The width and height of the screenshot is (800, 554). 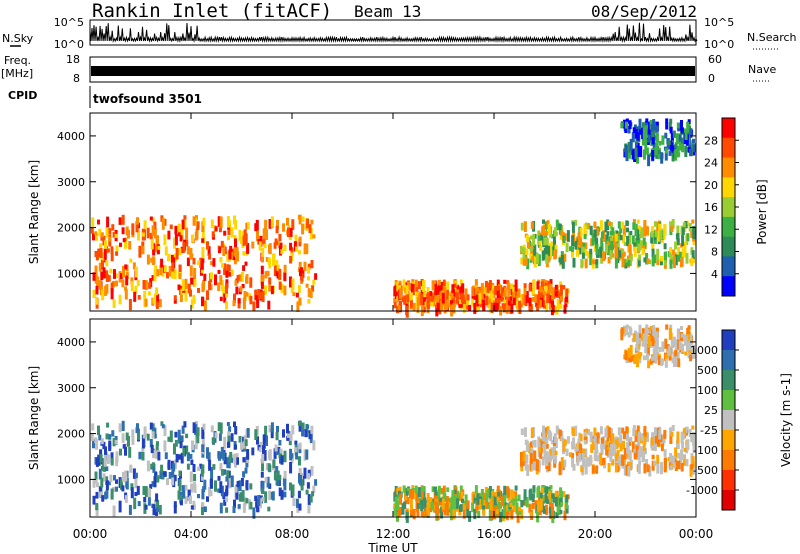 What do you see at coordinates (711, 163) in the screenshot?
I see `colorbar-tick-label: 24` at bounding box center [711, 163].